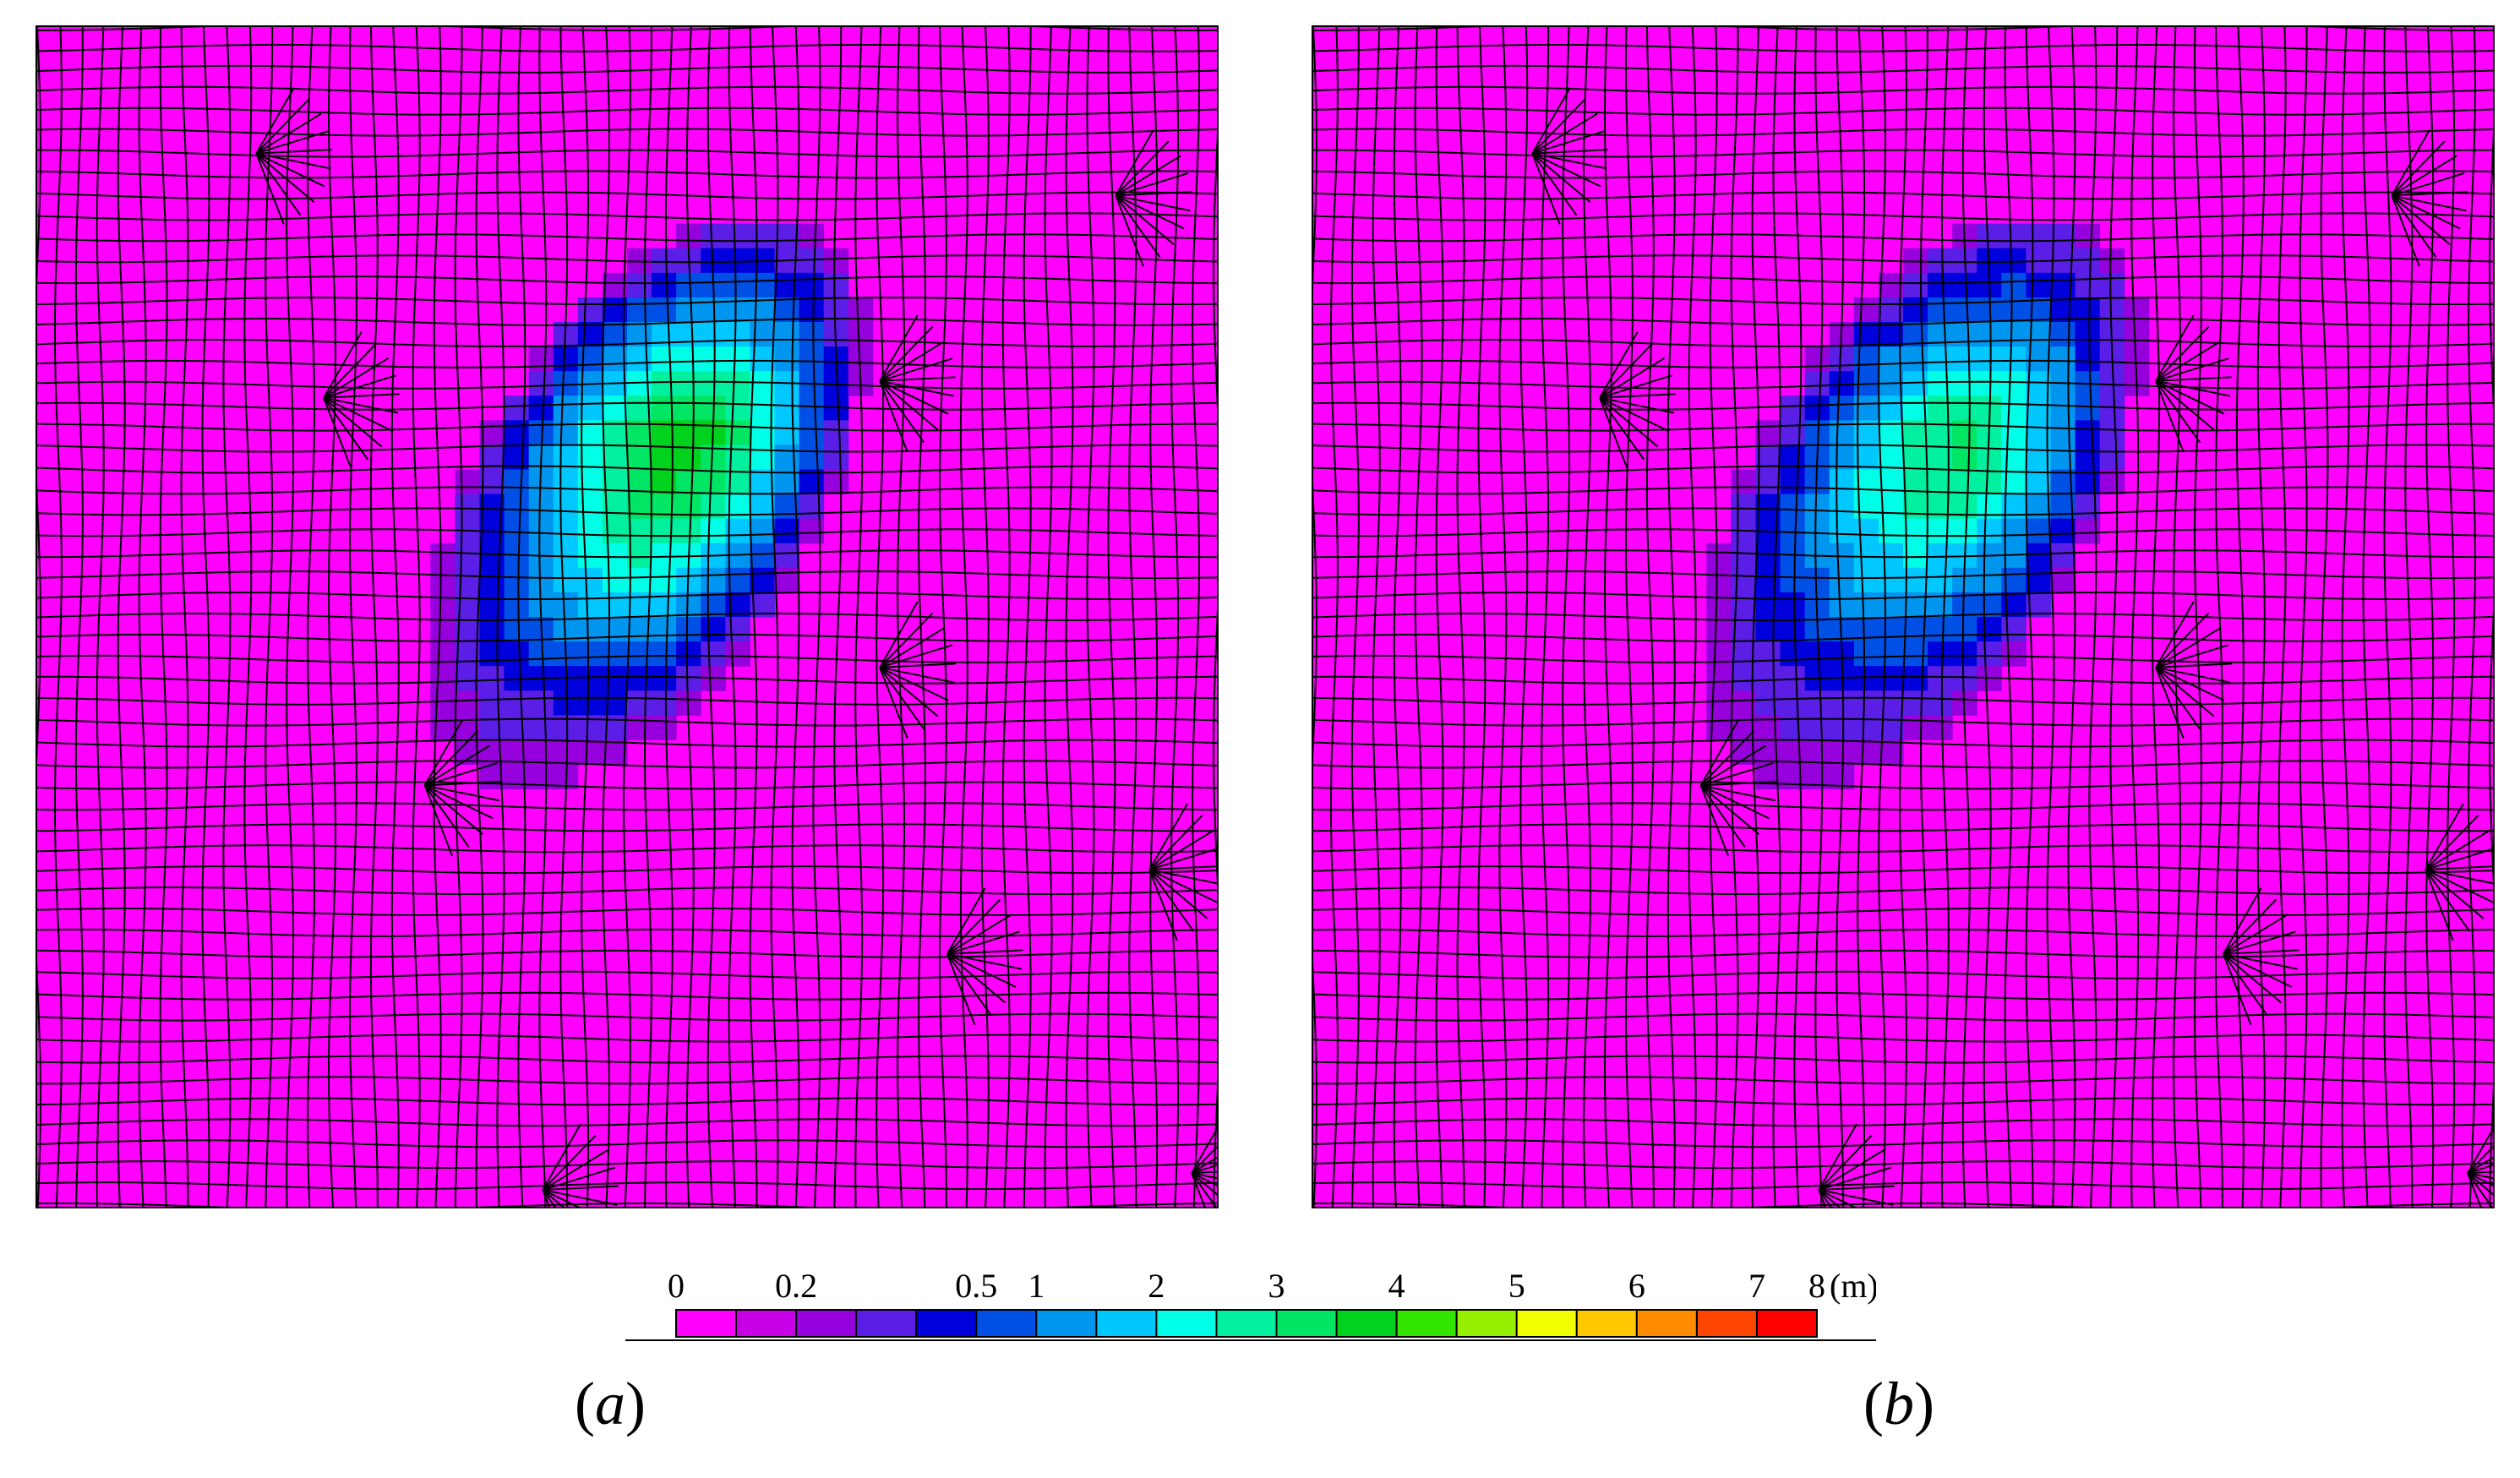 The height and width of the screenshot is (1478, 2520). Describe the element at coordinates (947, 1323) in the screenshot. I see `legend-swatch` at that location.